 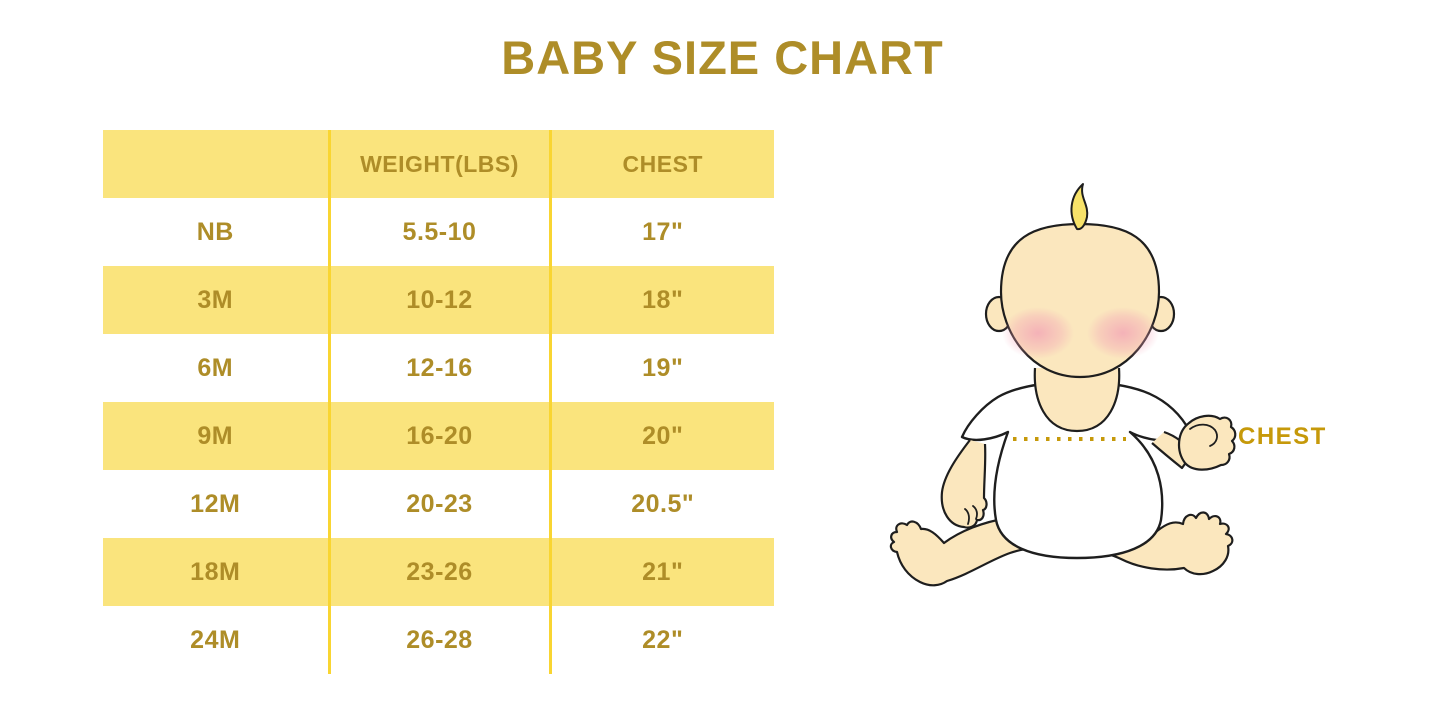 I want to click on cell-chest: 20.5", so click(x=661, y=504).